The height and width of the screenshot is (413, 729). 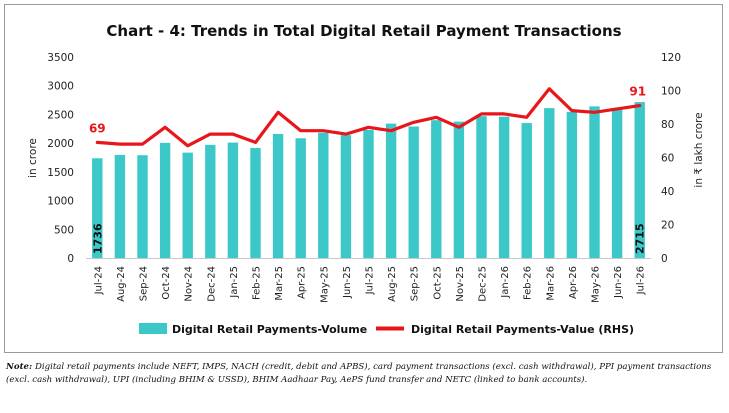 I want to click on x-tick-label: Feb-26, so click(x=528, y=283).